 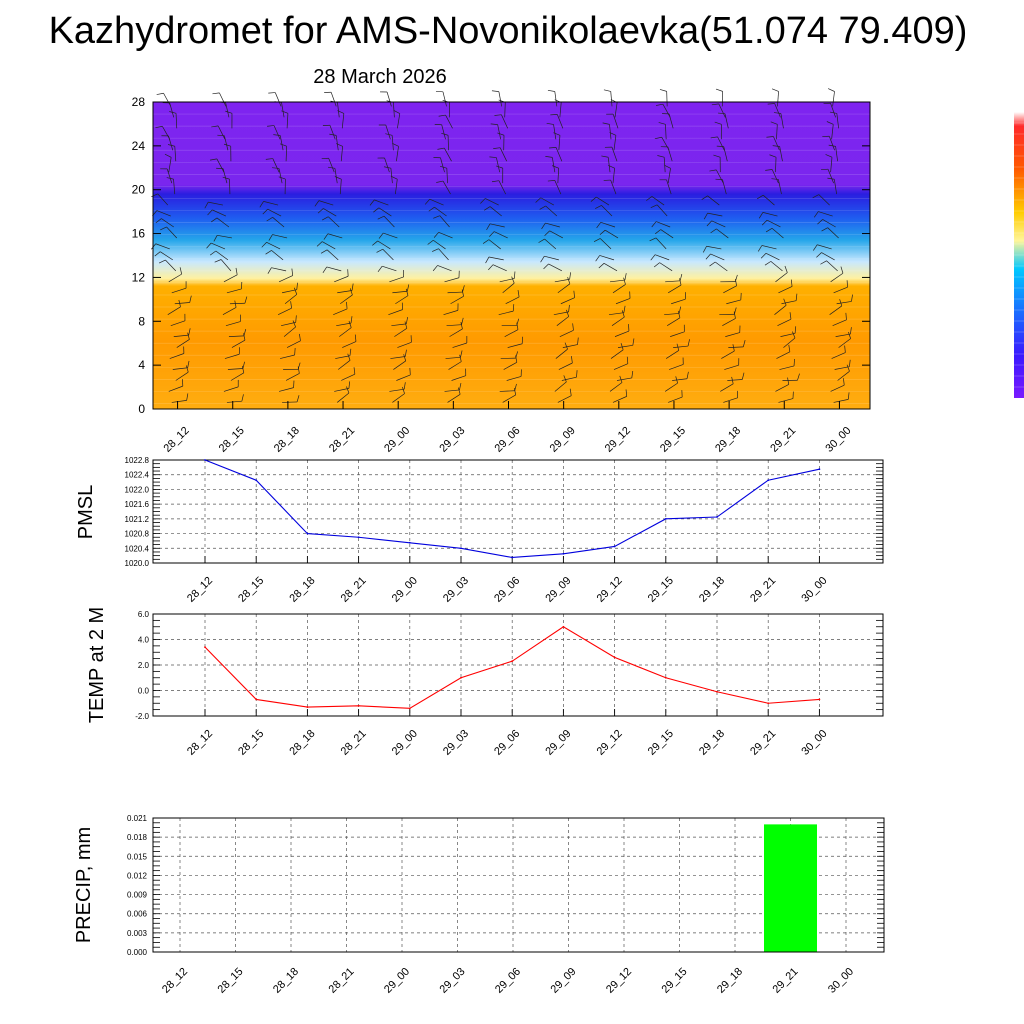 What do you see at coordinates (137, 818) in the screenshot?
I see `y-tick-label: 0.021` at bounding box center [137, 818].